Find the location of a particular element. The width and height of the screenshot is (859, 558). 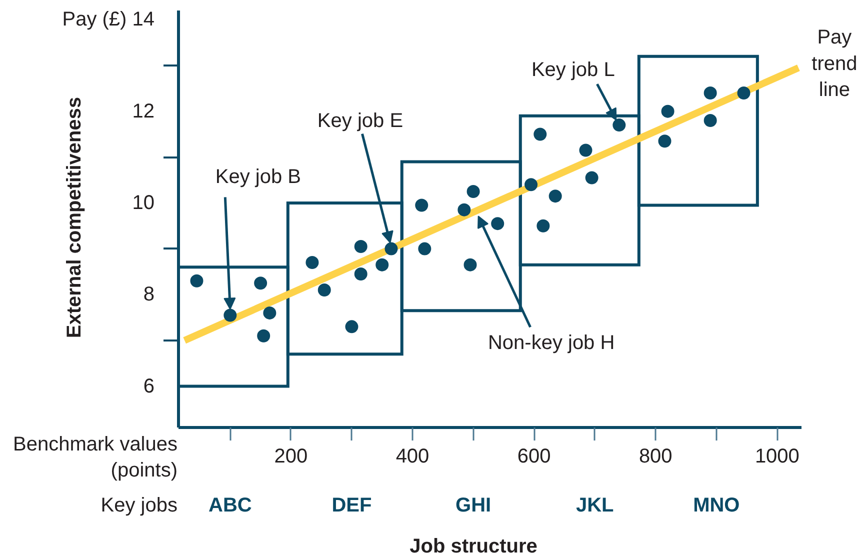

text: ABC is located at coordinates (230, 505).